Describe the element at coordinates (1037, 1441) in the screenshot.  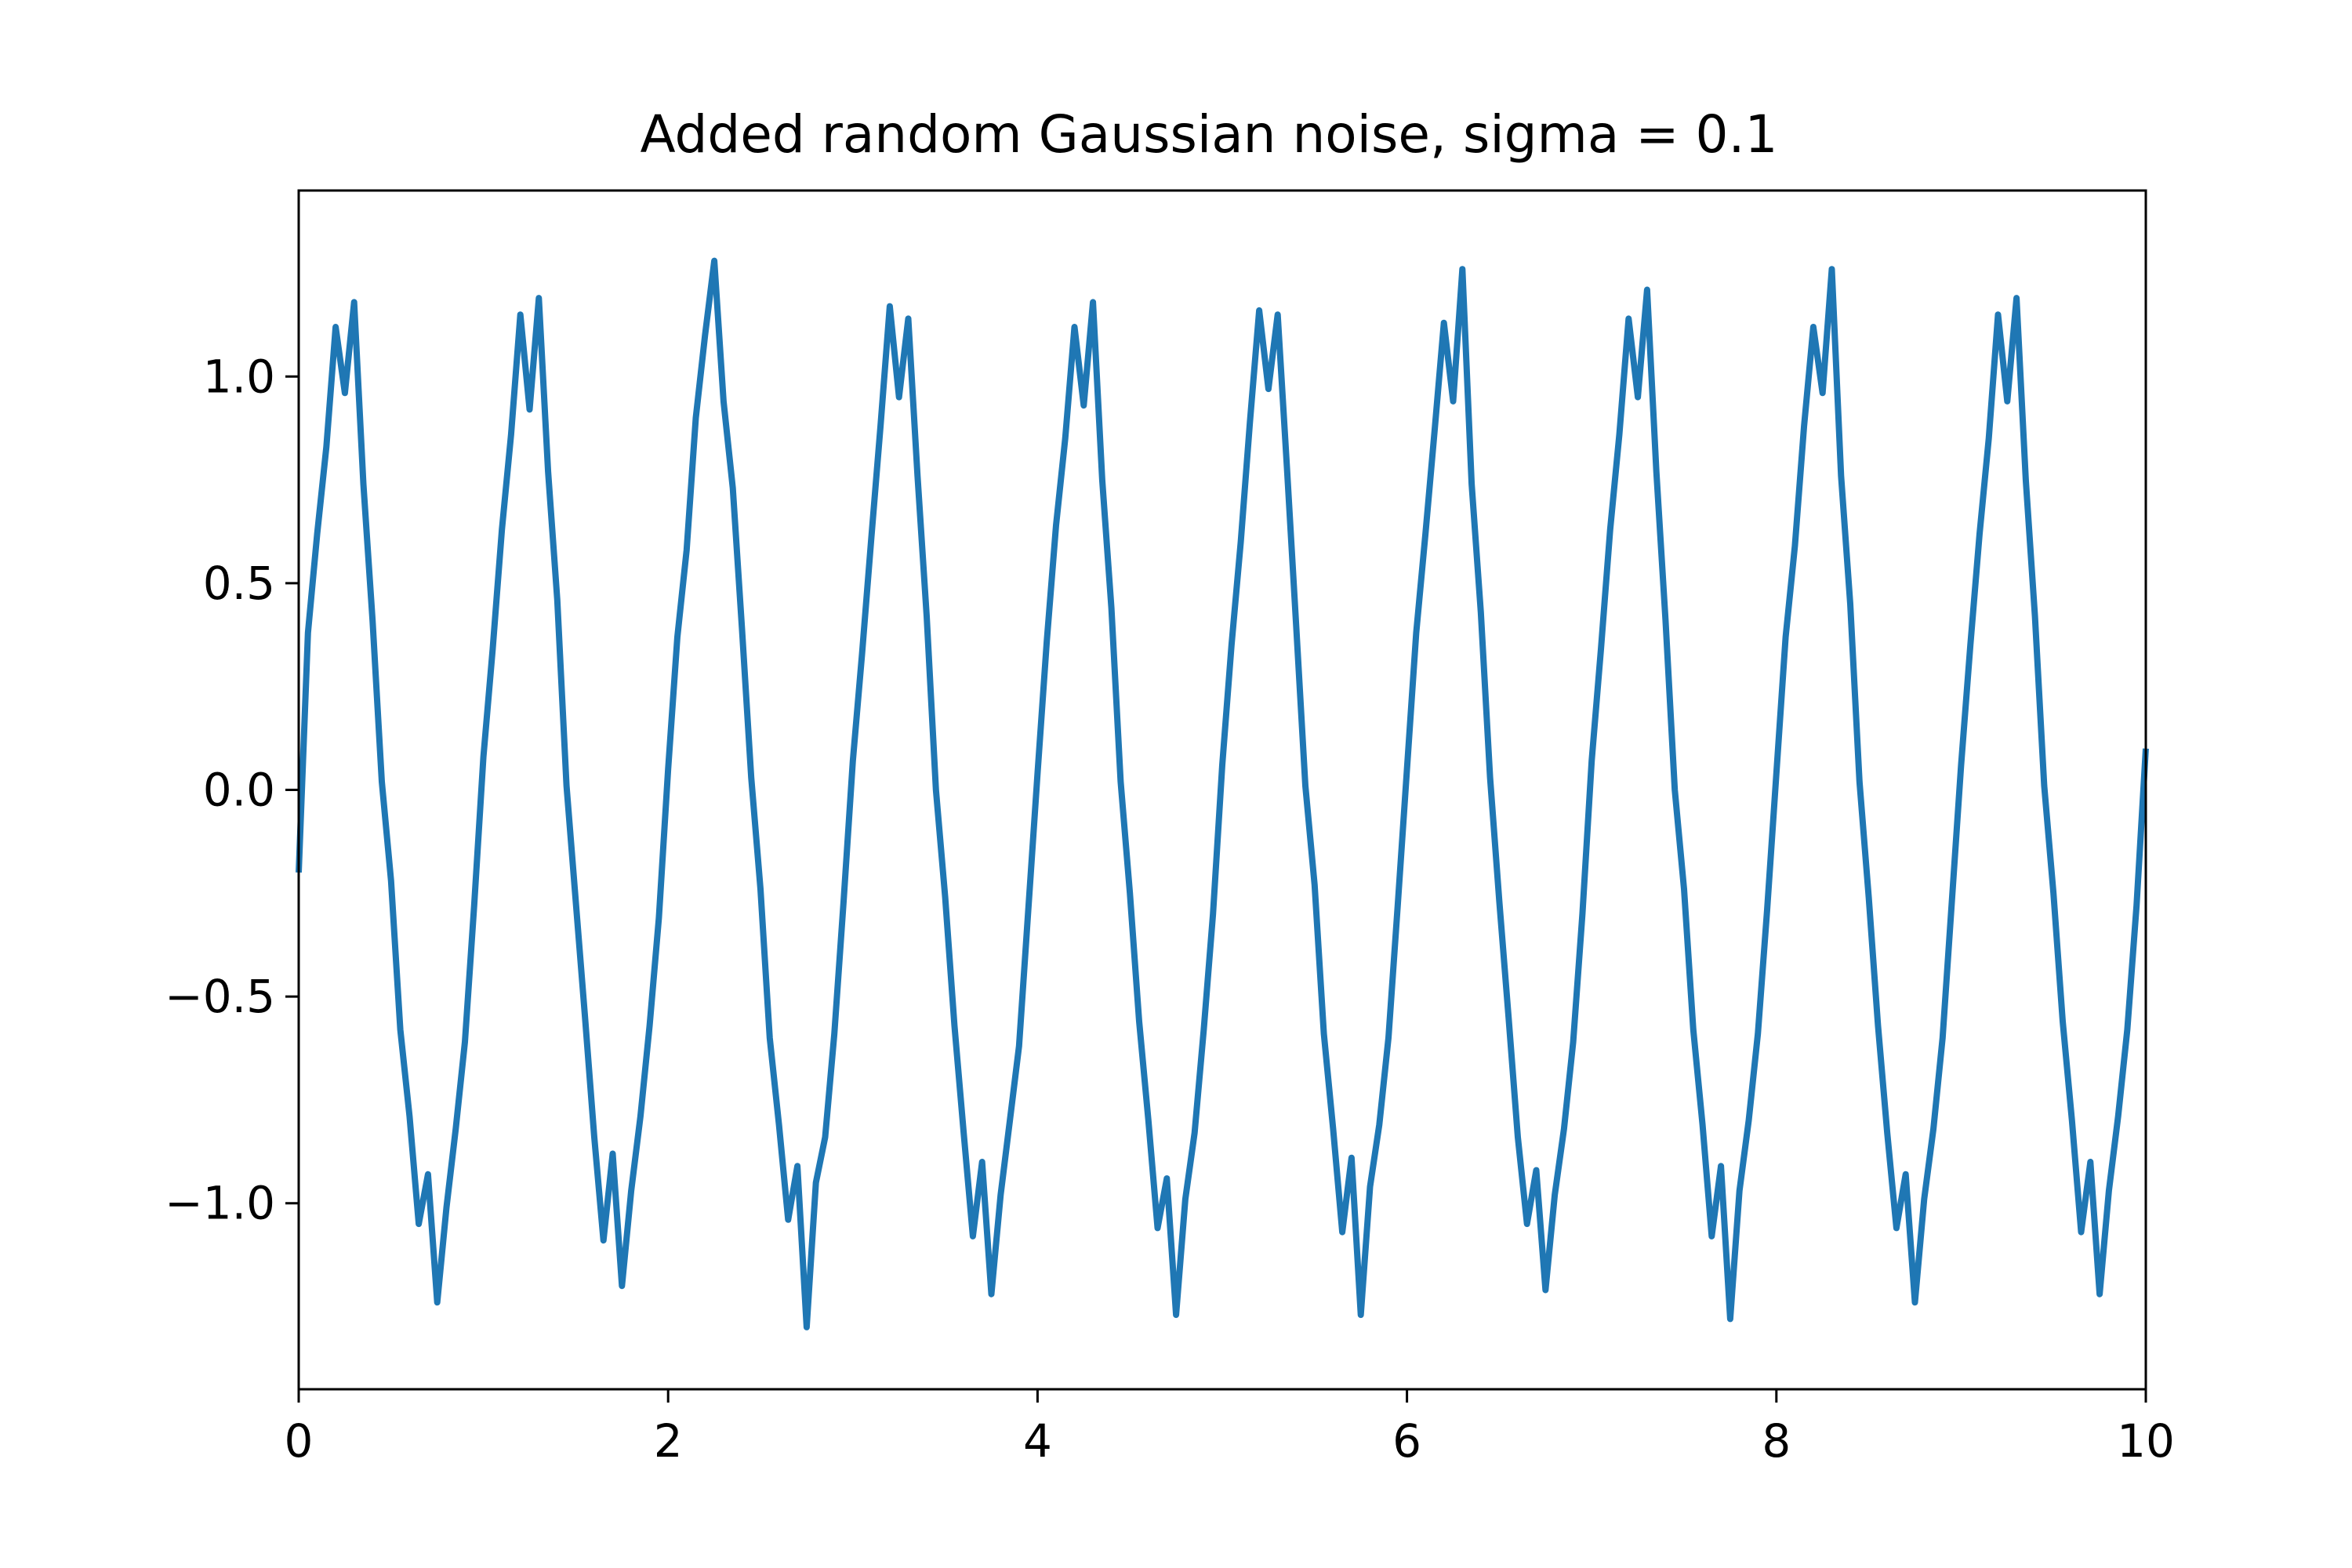
I see `x-tick-label: 4` at that location.